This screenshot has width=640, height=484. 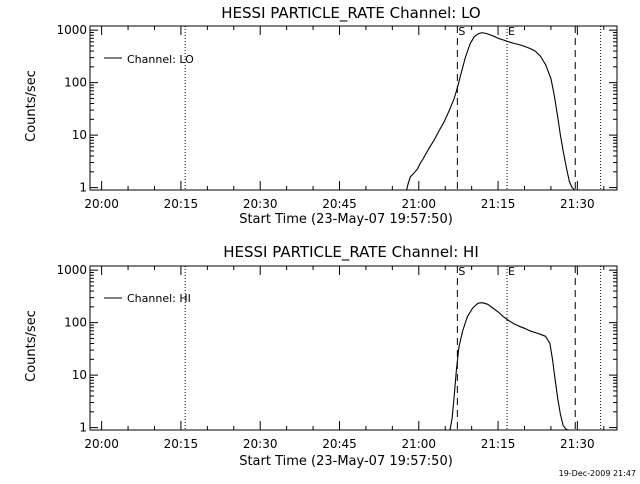 What do you see at coordinates (418, 204) in the screenshot?
I see `x-tick-label-lo: 21:00` at bounding box center [418, 204].